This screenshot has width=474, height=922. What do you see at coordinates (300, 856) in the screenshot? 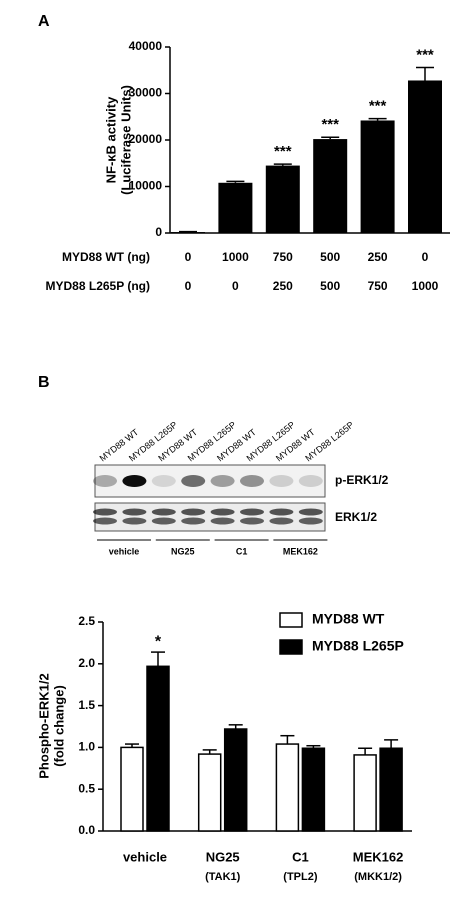
I see `x-tick-label: C1` at bounding box center [300, 856].